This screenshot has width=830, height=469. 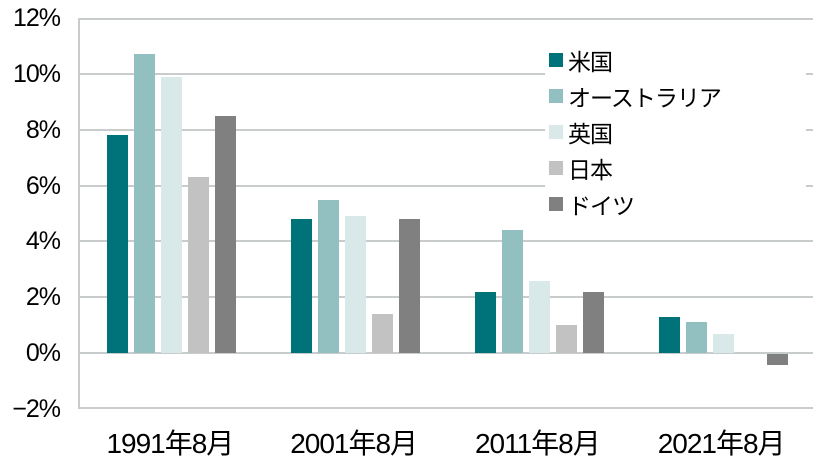 What do you see at coordinates (172, 215) in the screenshot?
I see `bar-英国-1991年8月` at bounding box center [172, 215].